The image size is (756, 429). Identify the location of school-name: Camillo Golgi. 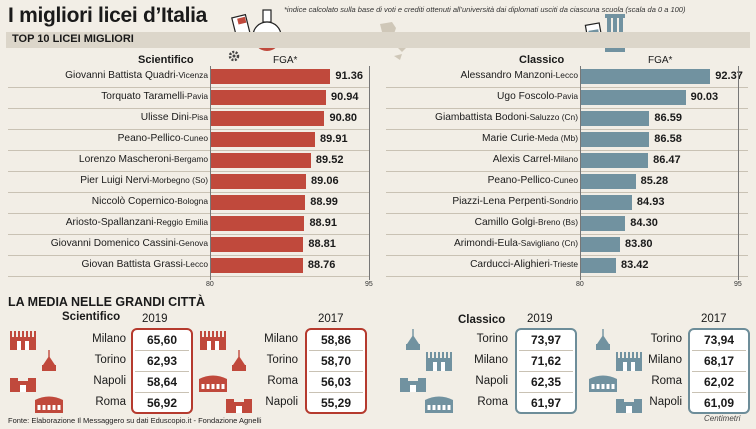
(505, 222).